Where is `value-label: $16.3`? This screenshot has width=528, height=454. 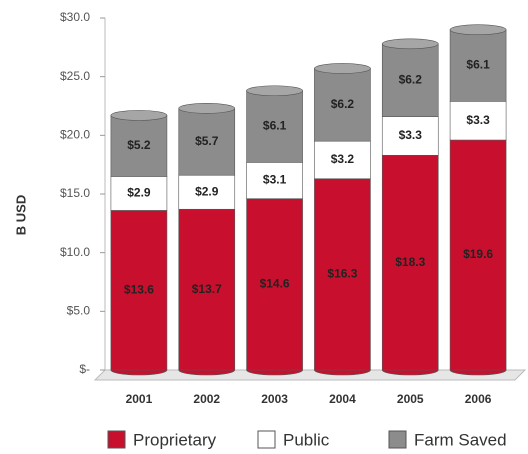 value-label: $16.3 is located at coordinates (342, 274).